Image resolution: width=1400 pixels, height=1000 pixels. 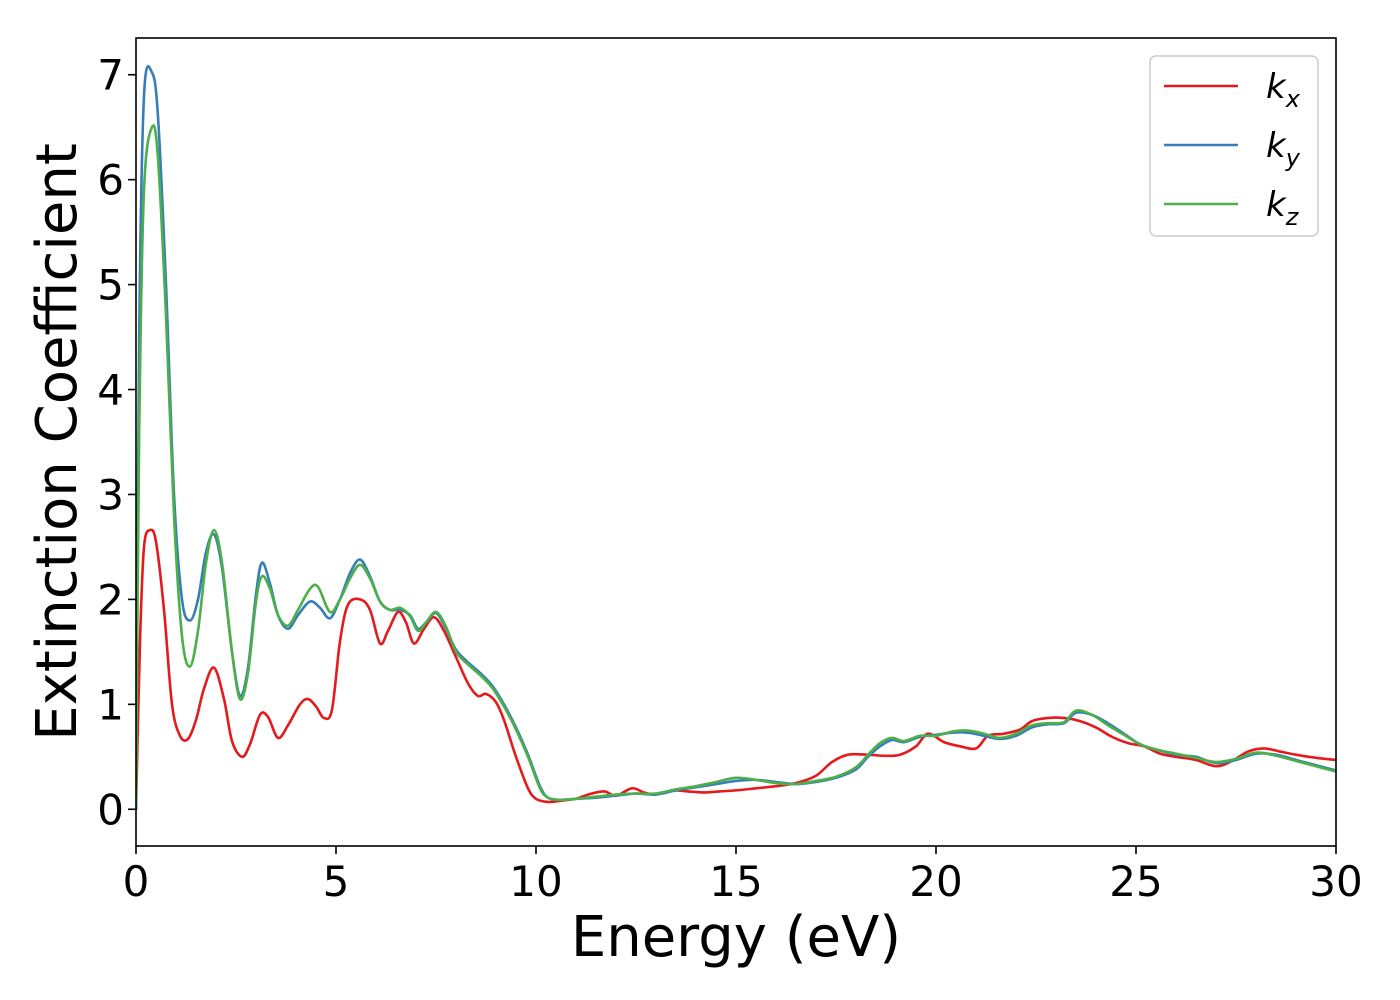 What do you see at coordinates (110, 390) in the screenshot?
I see `y-tick-label: 4` at bounding box center [110, 390].